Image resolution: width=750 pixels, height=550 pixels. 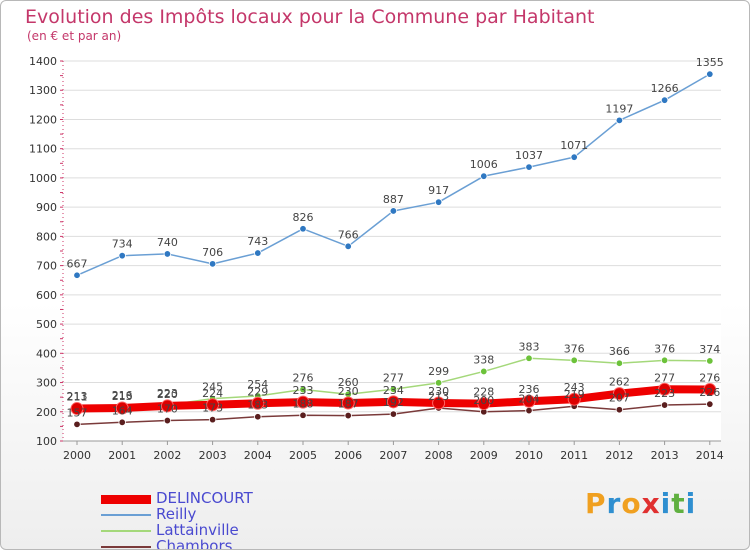 What do you see at coordinates (122, 455) in the screenshot?
I see `x-tick-label: 2001` at bounding box center [122, 455].